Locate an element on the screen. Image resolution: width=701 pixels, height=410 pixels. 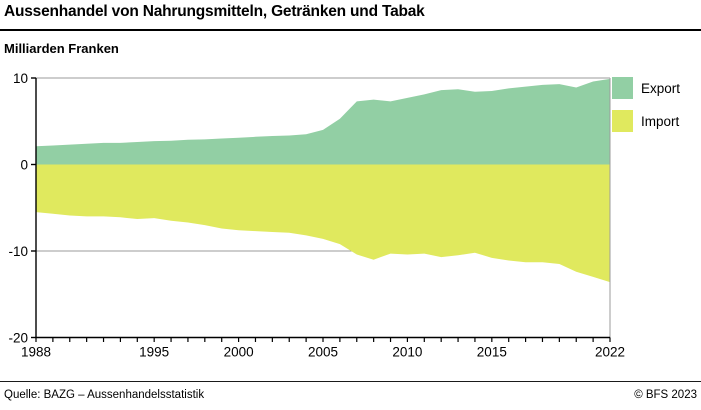
chart-legend: Export Import is located at coordinates (646, 104).